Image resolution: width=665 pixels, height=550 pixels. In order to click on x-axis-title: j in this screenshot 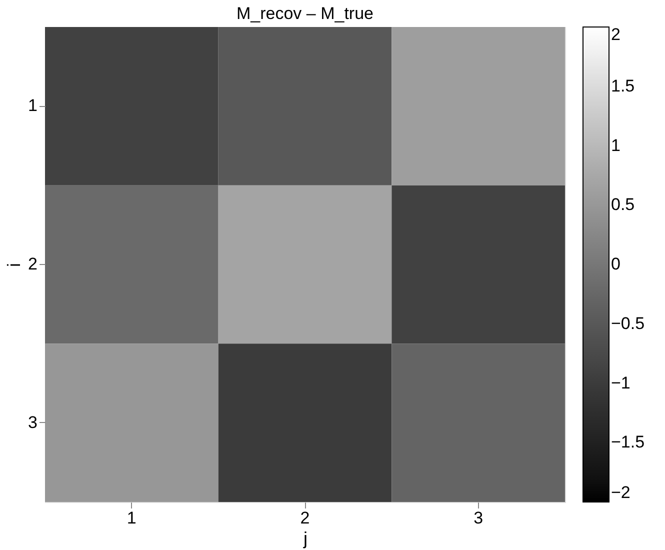, I will do `click(305, 538)`.